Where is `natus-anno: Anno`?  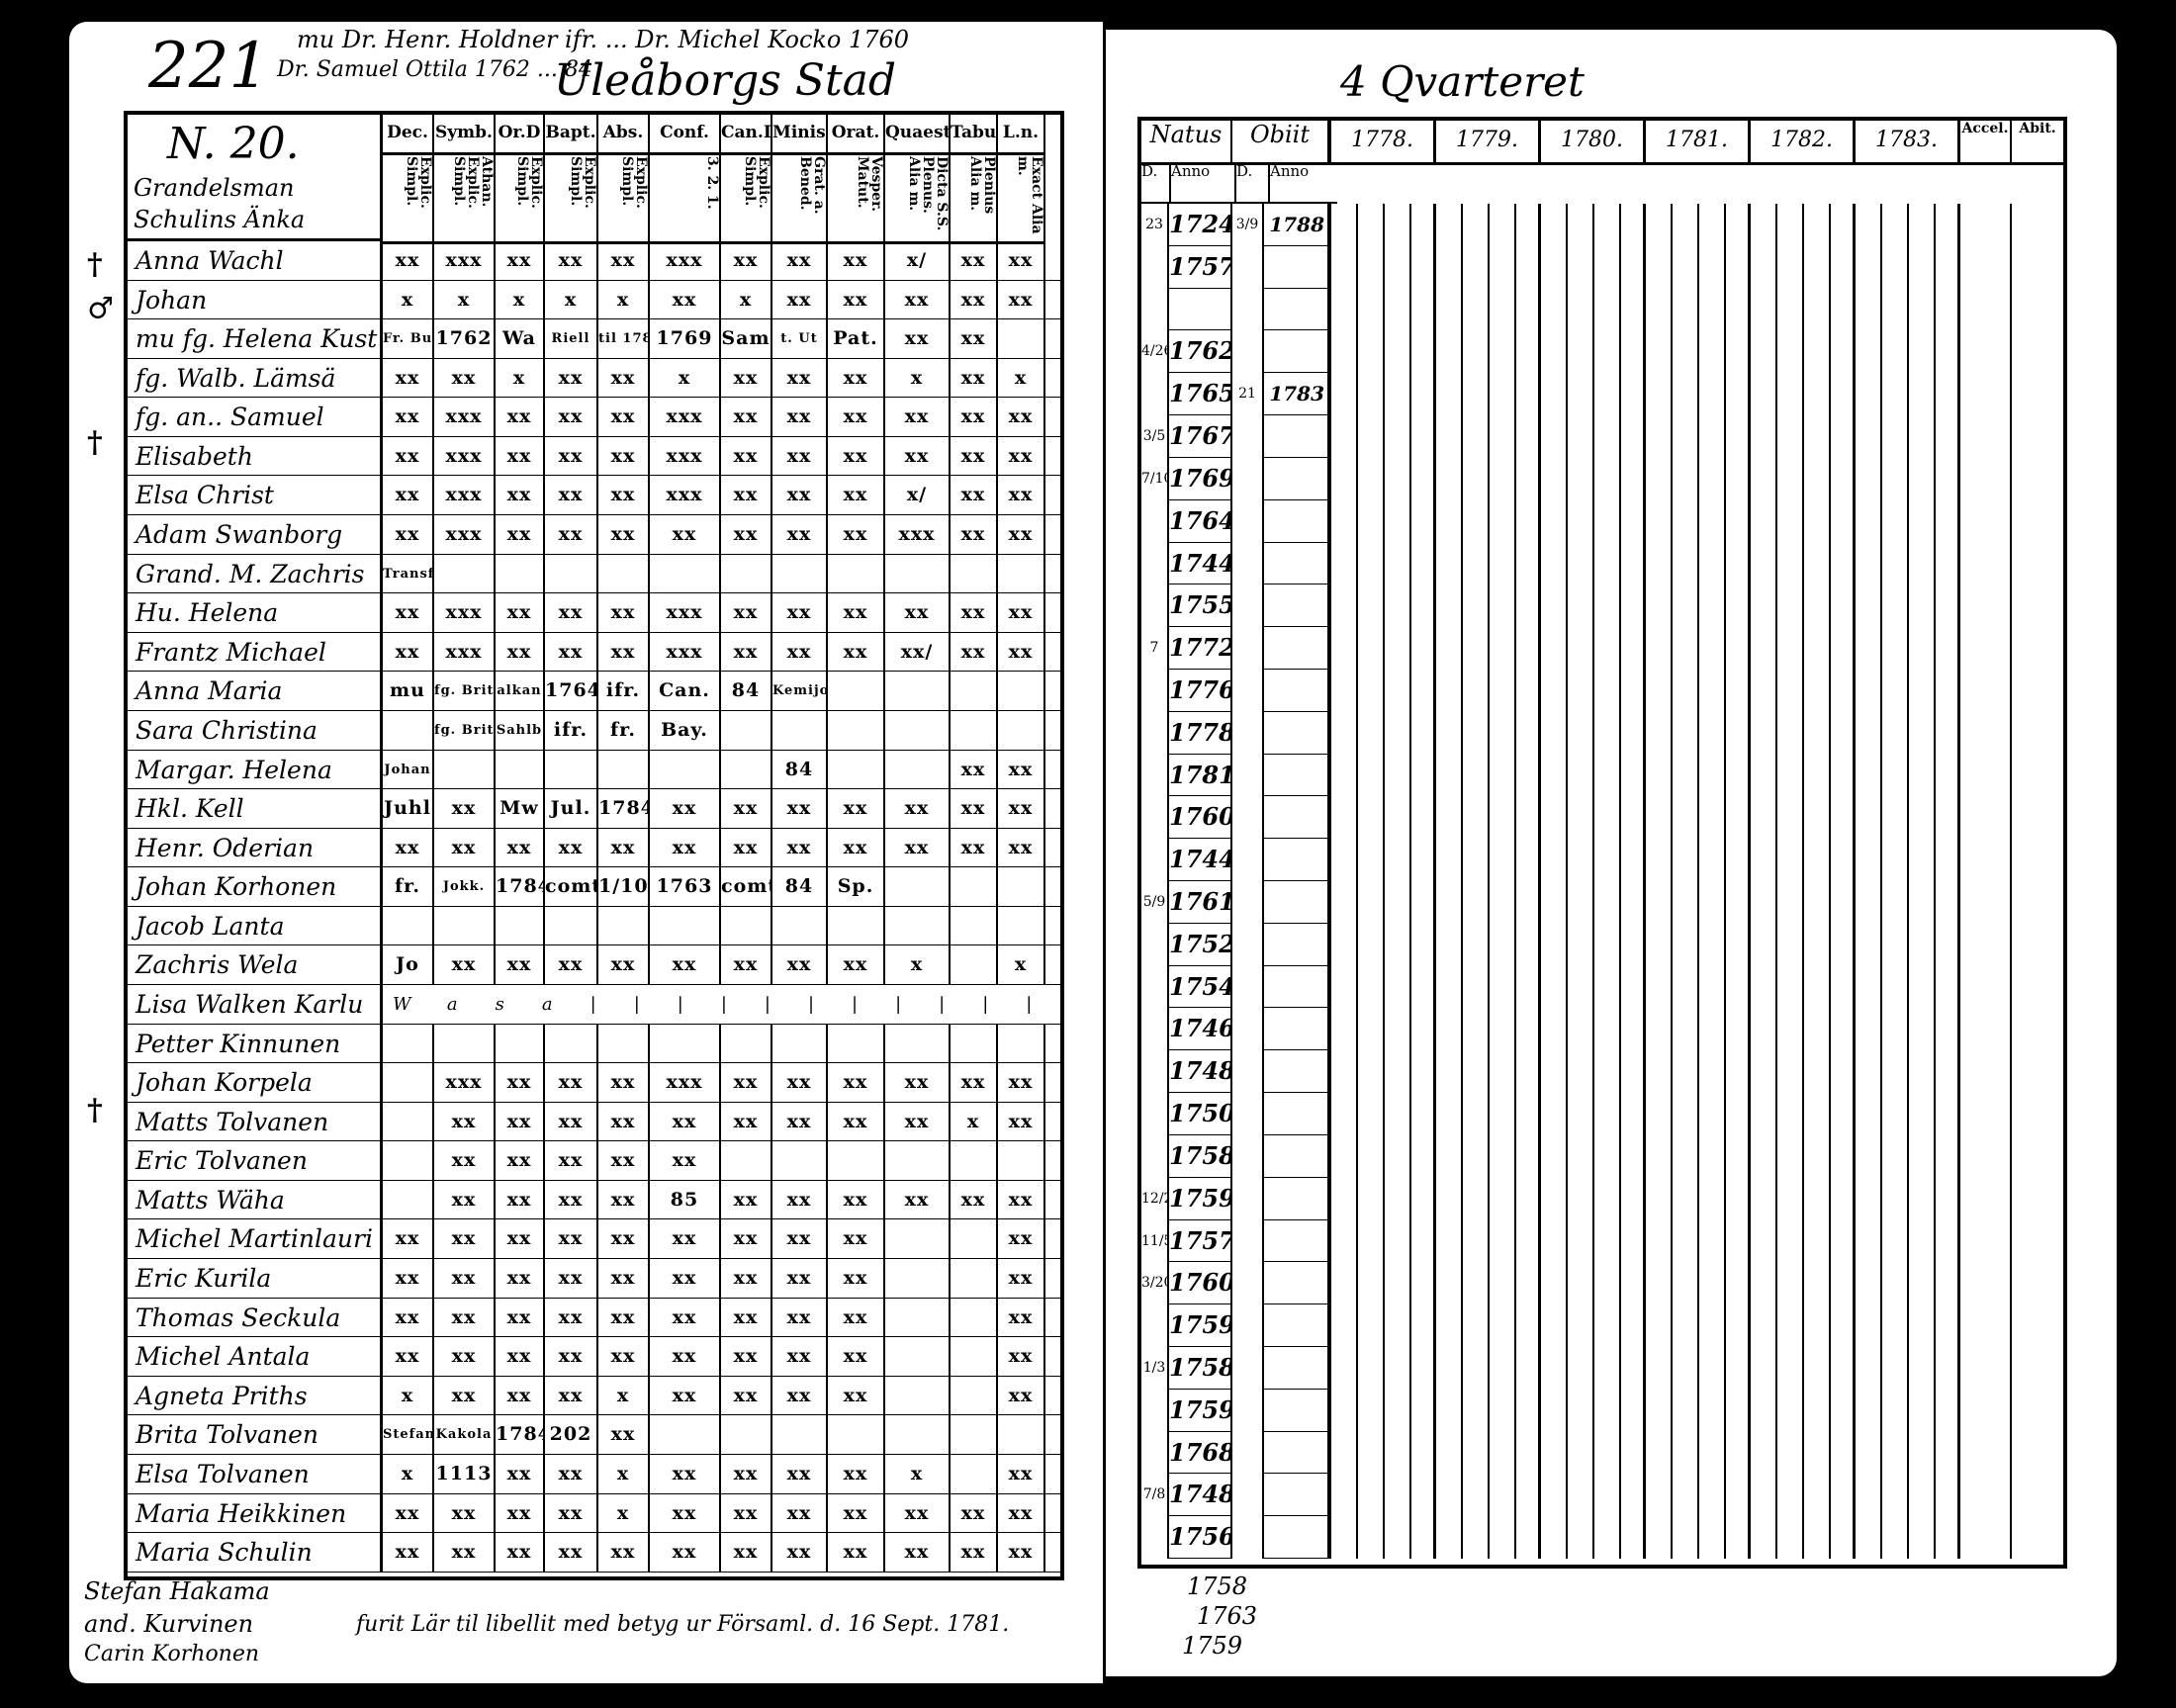 natus-anno: Anno is located at coordinates (1203, 182).